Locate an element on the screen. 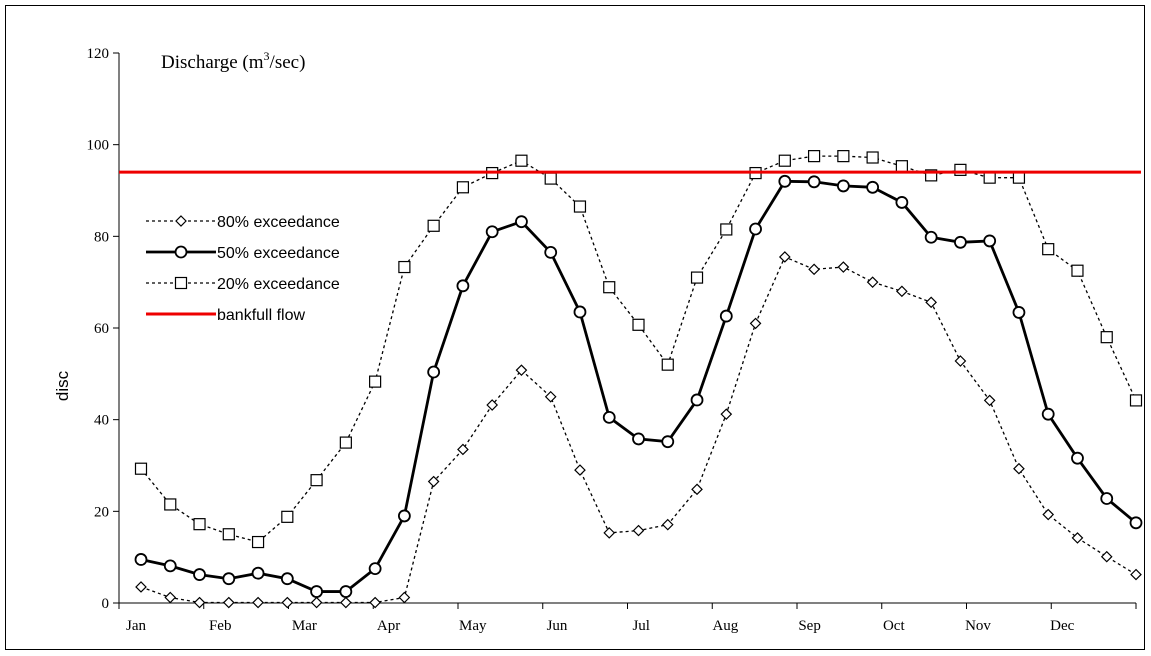 This screenshot has height=656, width=1151. y-axis-label: disc is located at coordinates (62, 385).